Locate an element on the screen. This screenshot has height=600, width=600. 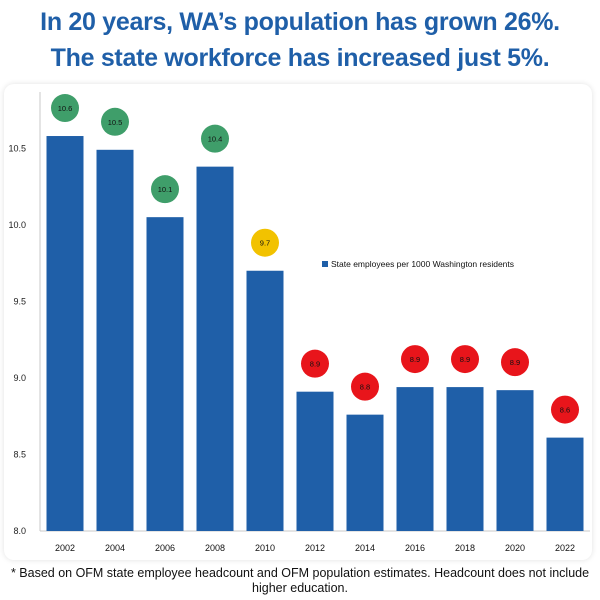
x-tick-label: 2004 is located at coordinates (115, 548).